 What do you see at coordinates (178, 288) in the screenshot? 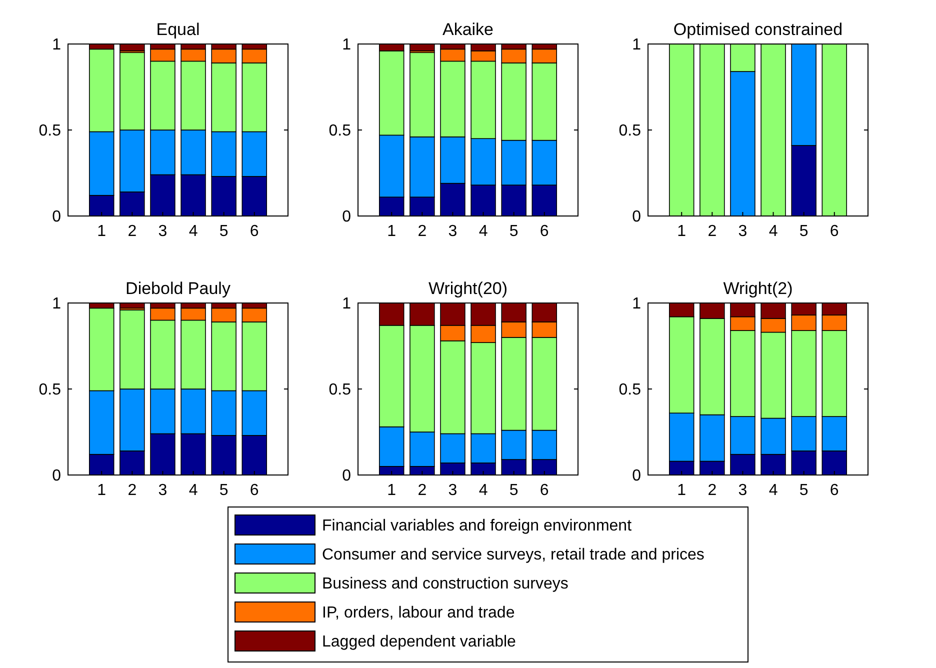
I see `chart-title: Diebold Pauly` at bounding box center [178, 288].